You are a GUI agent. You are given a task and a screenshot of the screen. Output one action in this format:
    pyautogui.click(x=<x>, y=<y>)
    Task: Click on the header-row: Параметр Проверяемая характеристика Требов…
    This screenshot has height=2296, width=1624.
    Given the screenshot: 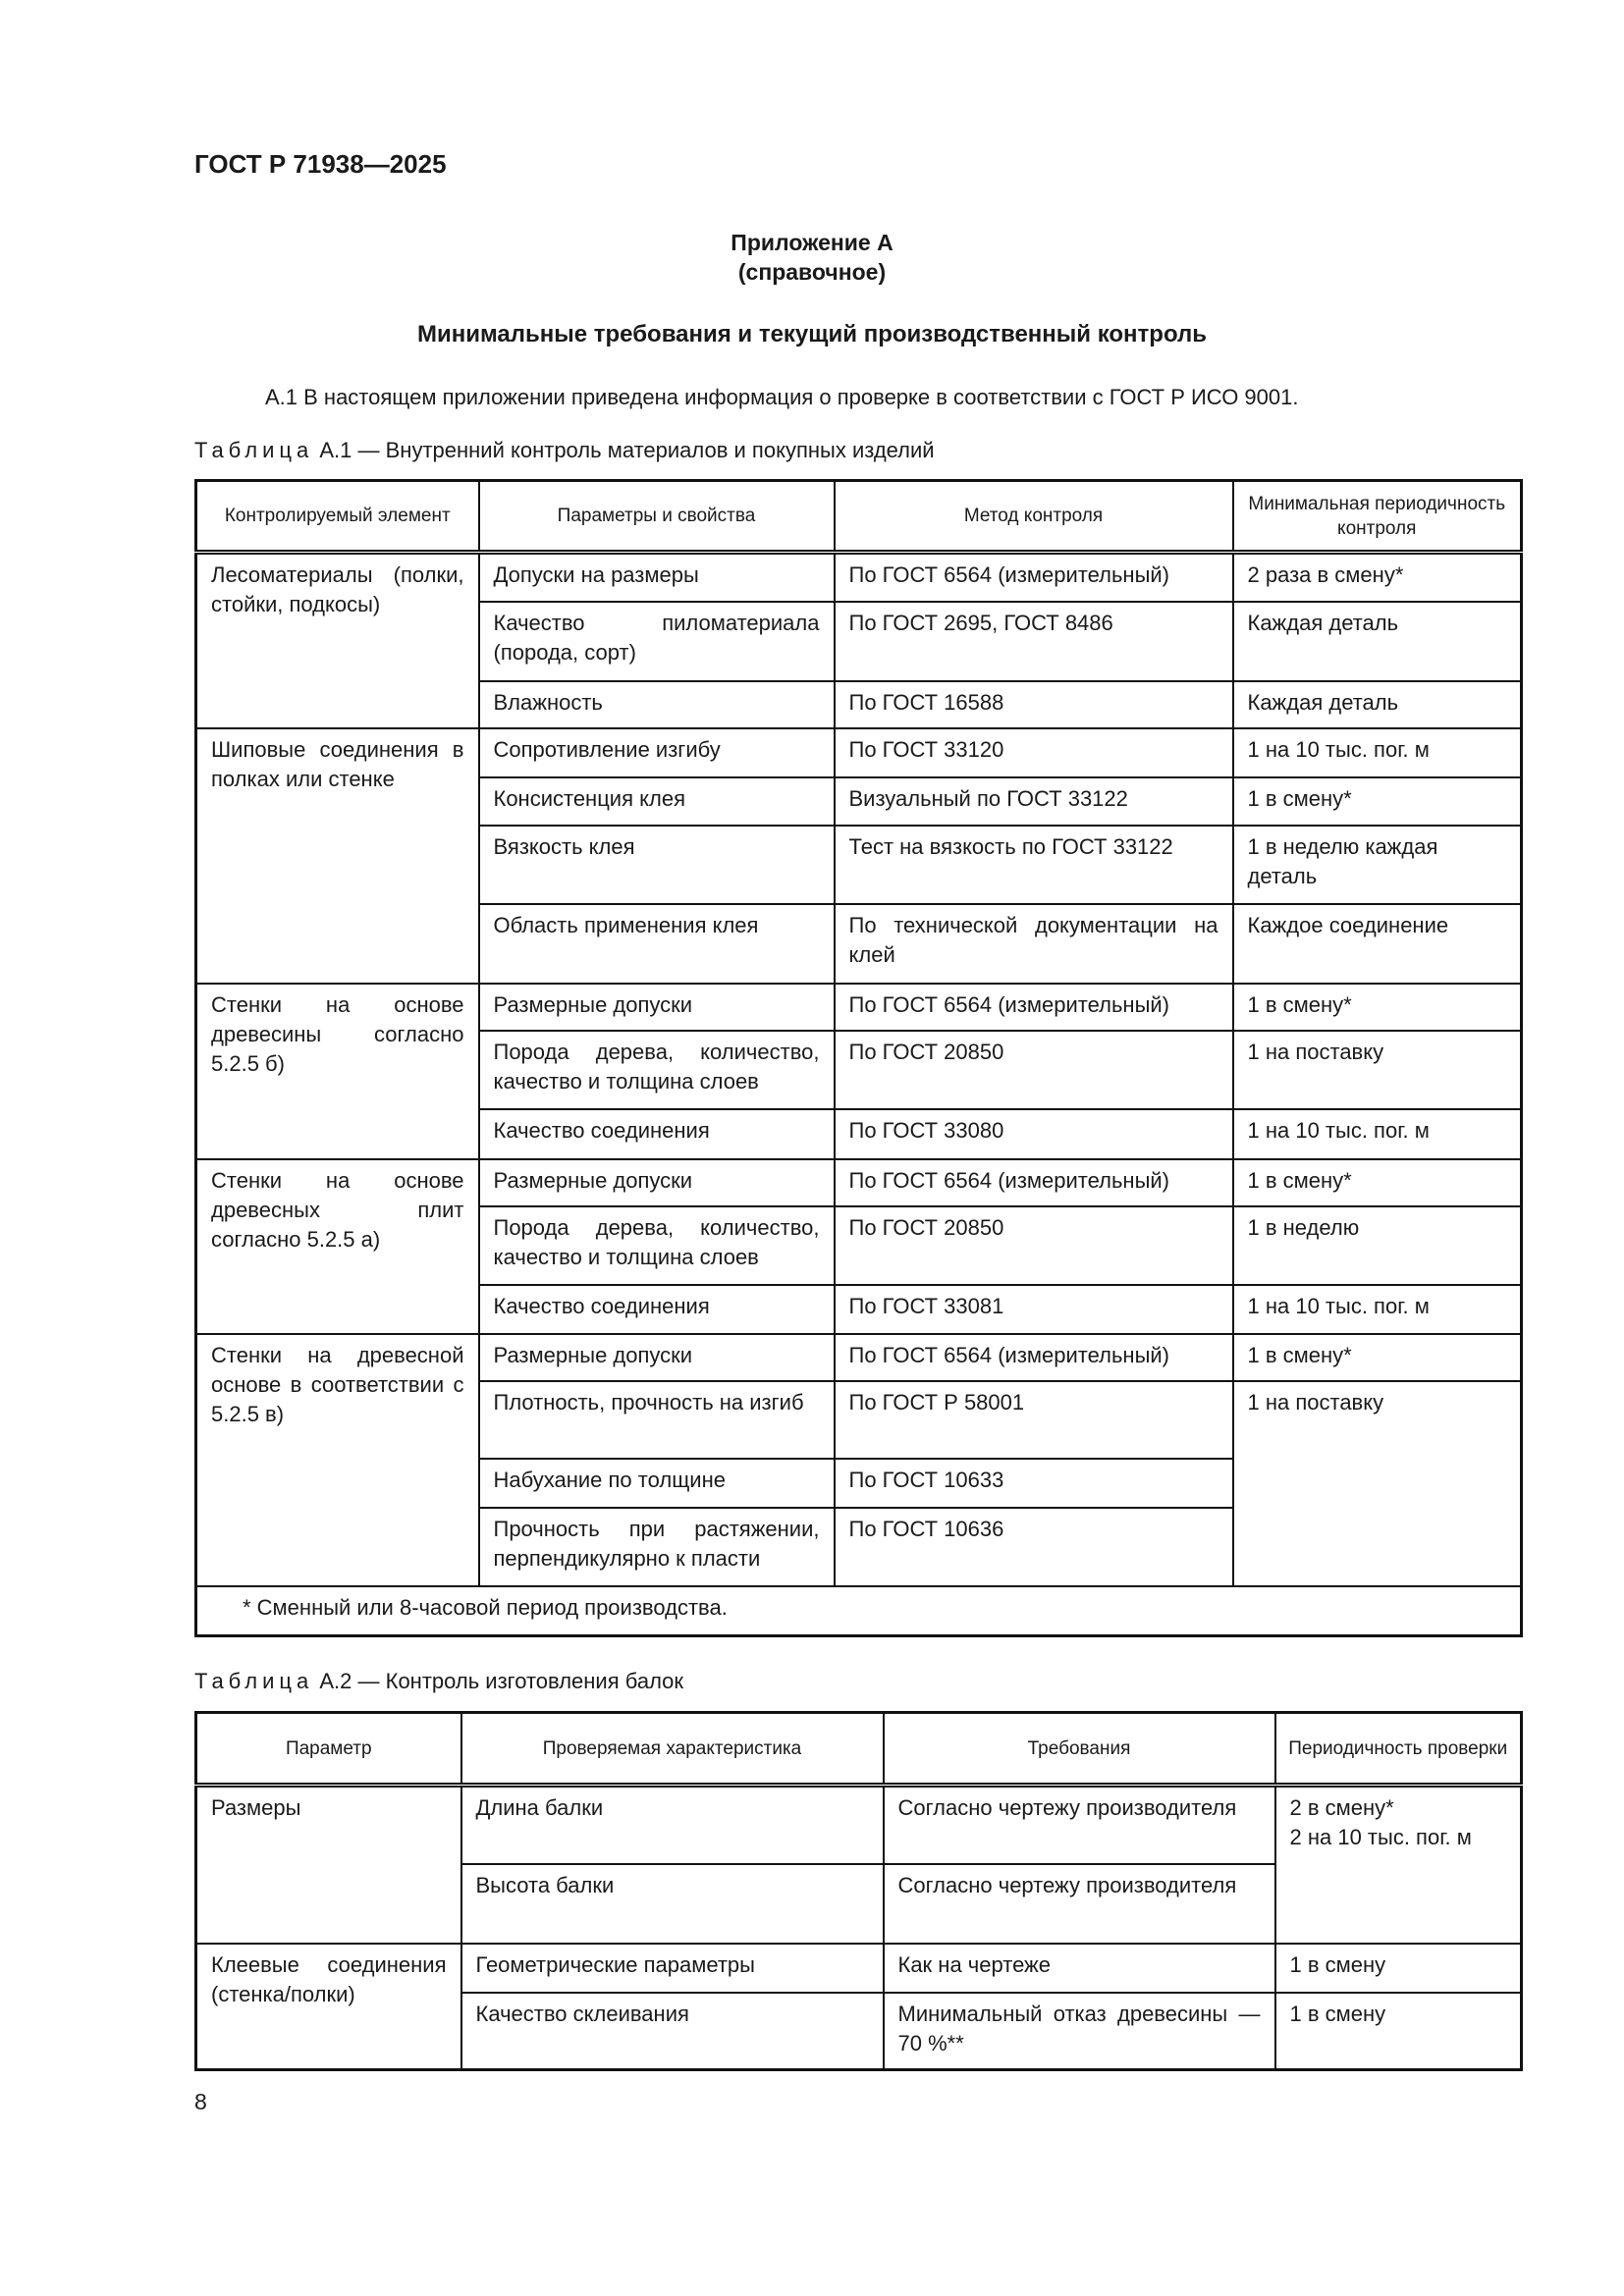 What is the action you would take?
    pyautogui.click(x=858, y=1749)
    